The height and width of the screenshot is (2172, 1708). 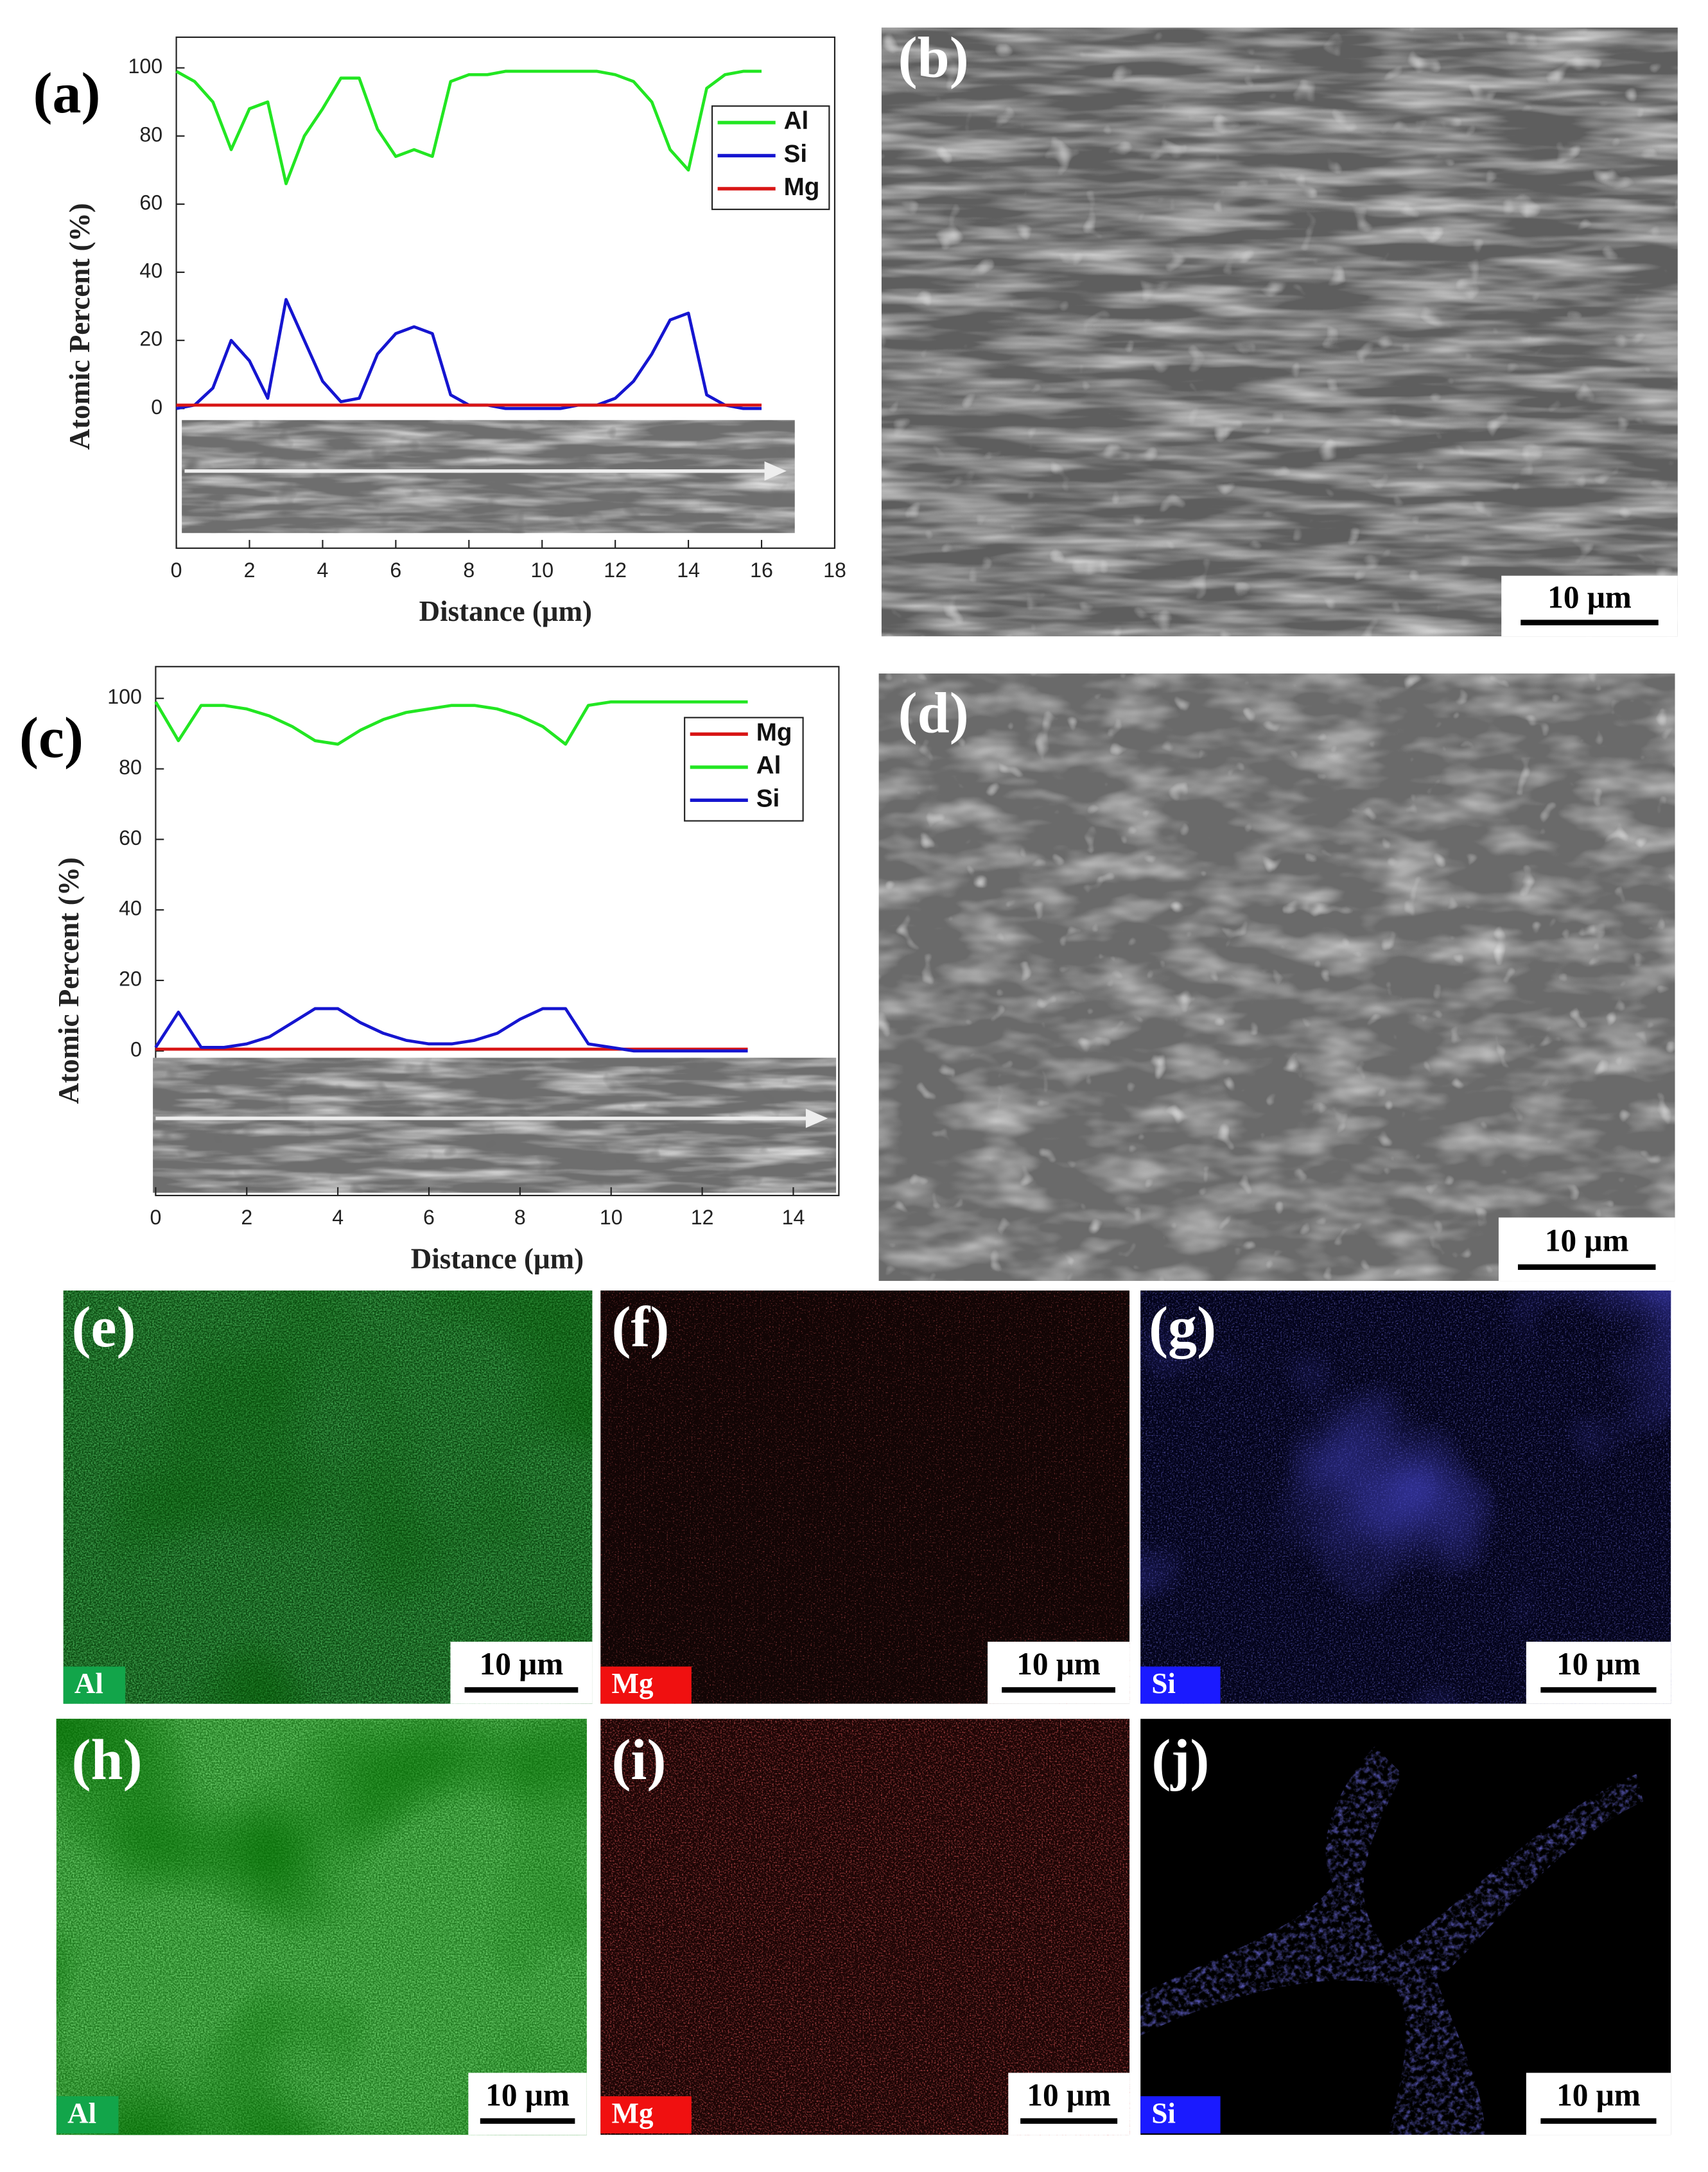 I want to click on panel-label: (b), so click(x=933, y=57).